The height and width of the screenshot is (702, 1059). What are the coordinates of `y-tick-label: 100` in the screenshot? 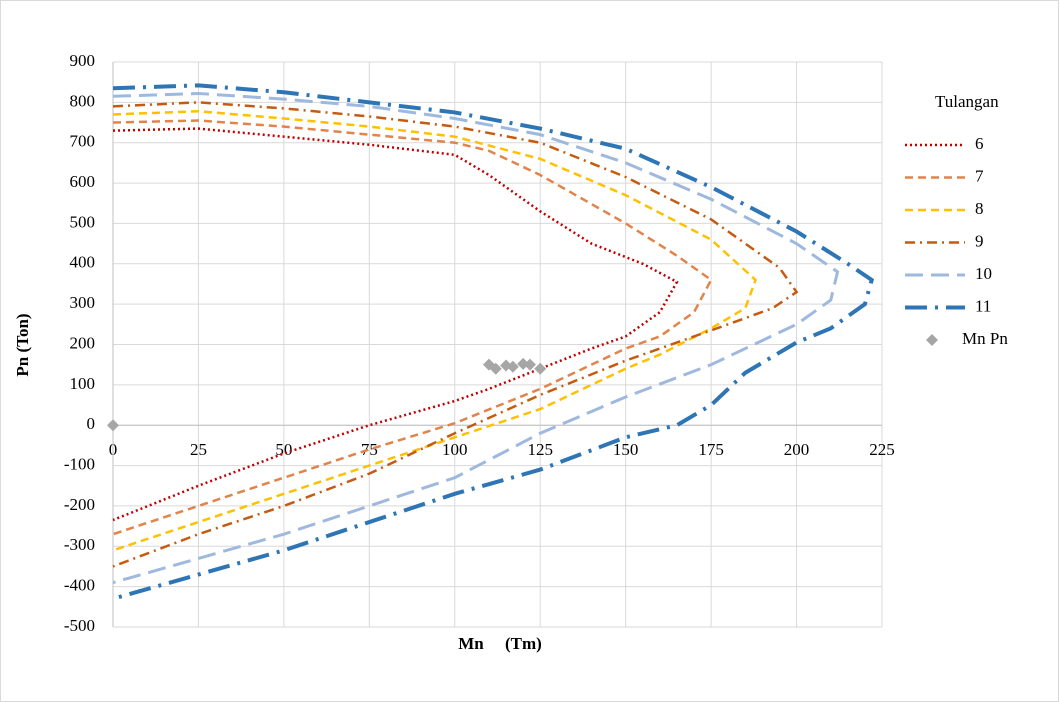 It's located at (83, 383).